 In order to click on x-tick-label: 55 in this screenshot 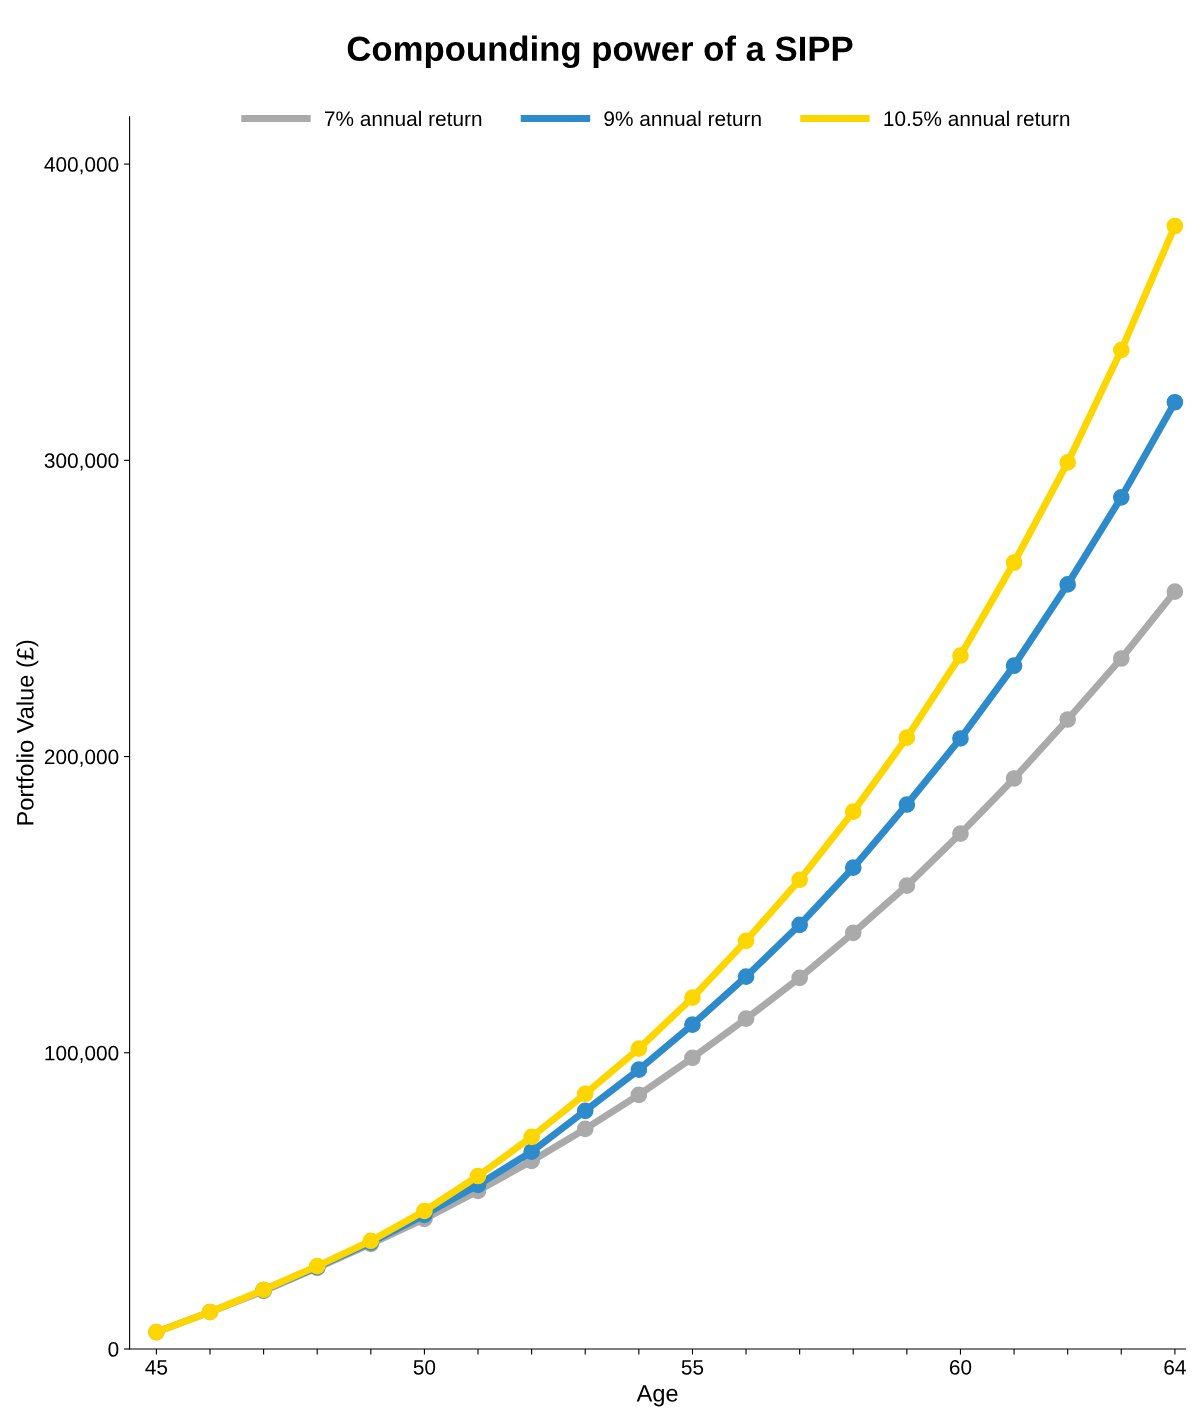, I will do `click(692, 1367)`.